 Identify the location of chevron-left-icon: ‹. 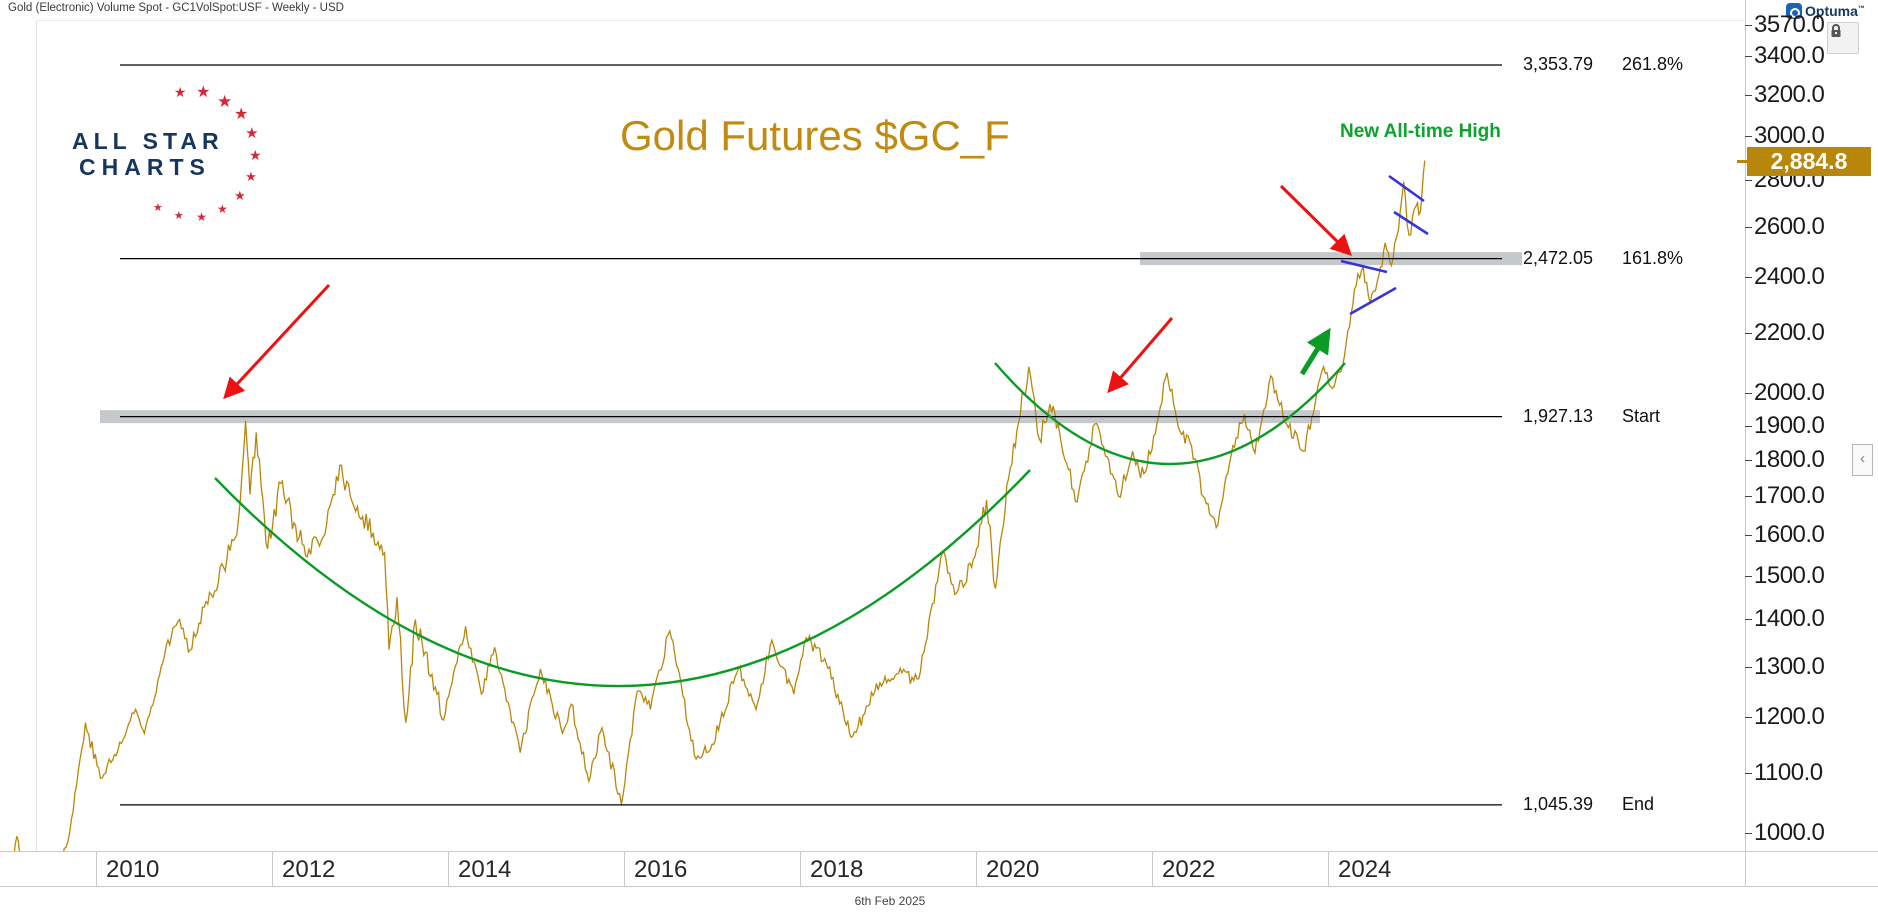
(1862, 458).